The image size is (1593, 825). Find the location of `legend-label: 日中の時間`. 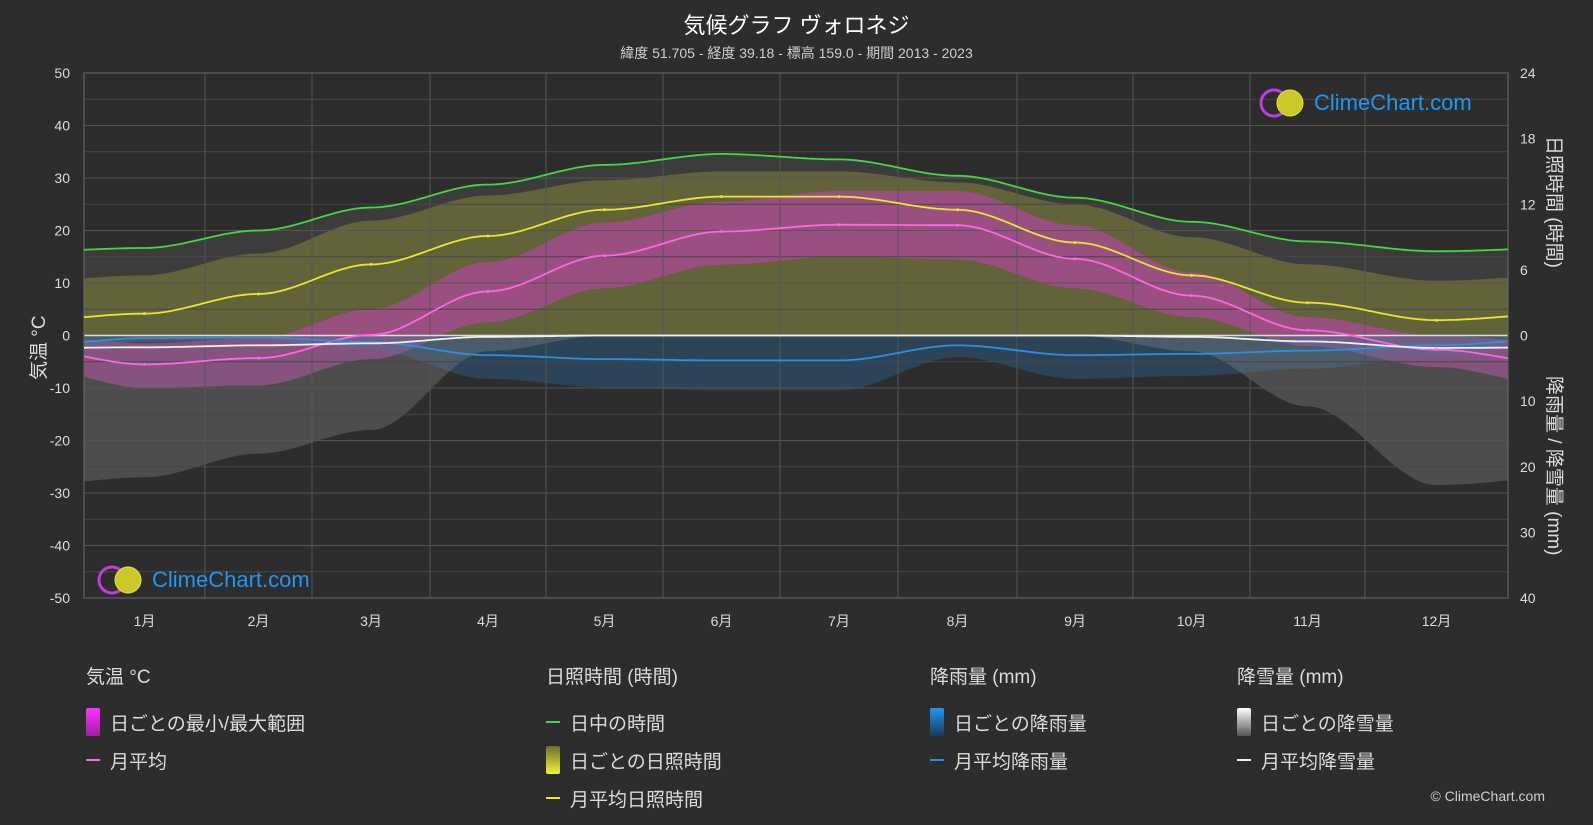

legend-label: 日中の時間 is located at coordinates (618, 724).